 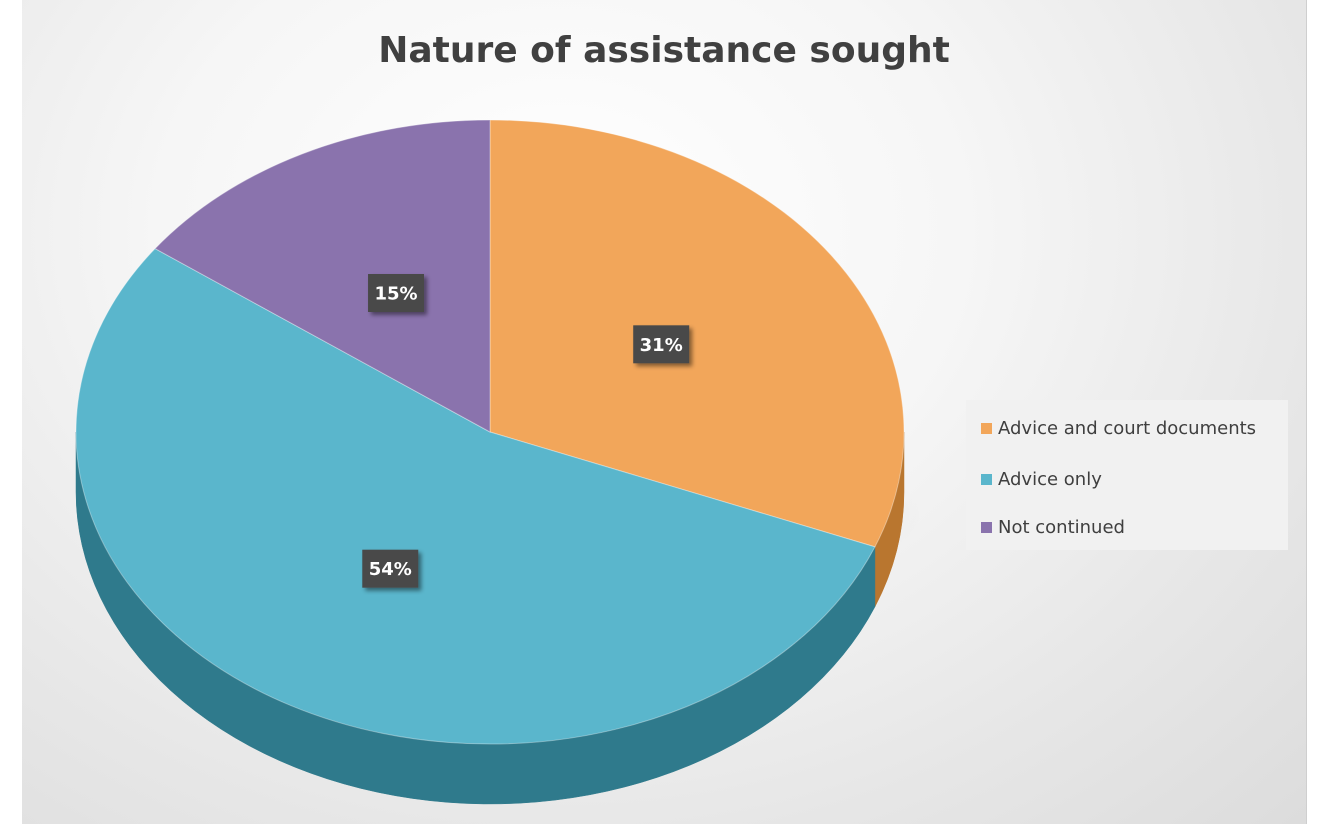 What do you see at coordinates (664, 50) in the screenshot?
I see `chart-title: Nature of assistance sought` at bounding box center [664, 50].